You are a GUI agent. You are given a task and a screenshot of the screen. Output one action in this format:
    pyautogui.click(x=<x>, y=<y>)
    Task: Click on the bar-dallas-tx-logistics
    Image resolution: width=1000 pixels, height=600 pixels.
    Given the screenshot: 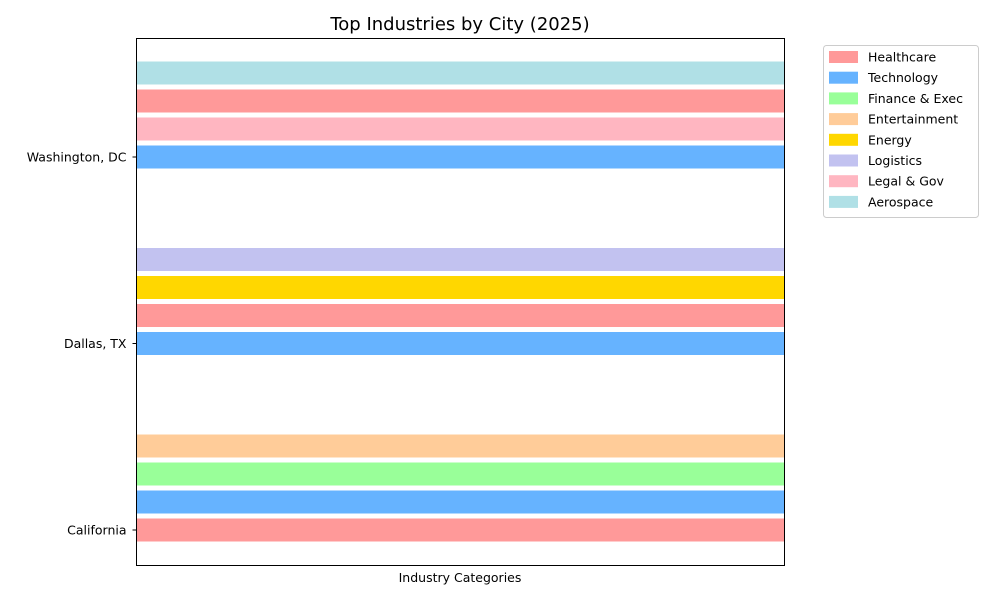 What is the action you would take?
    pyautogui.click(x=460, y=259)
    